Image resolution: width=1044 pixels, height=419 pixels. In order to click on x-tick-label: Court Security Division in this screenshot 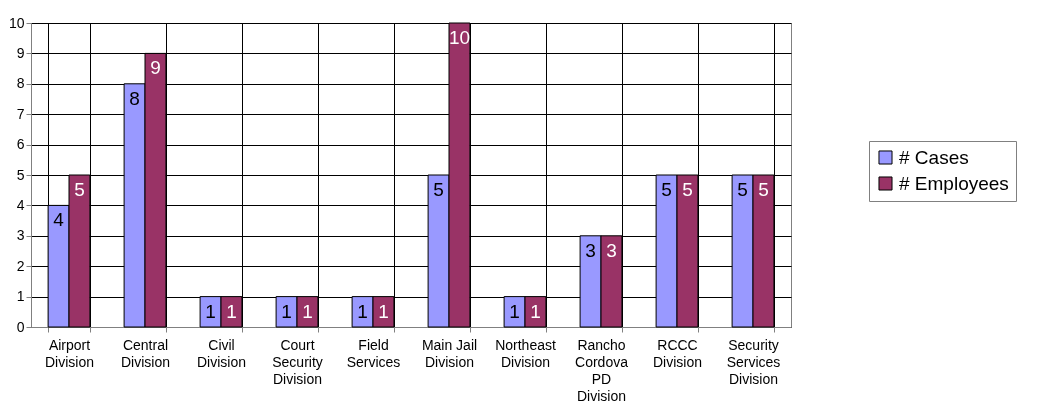, I will do `click(297, 361)`.